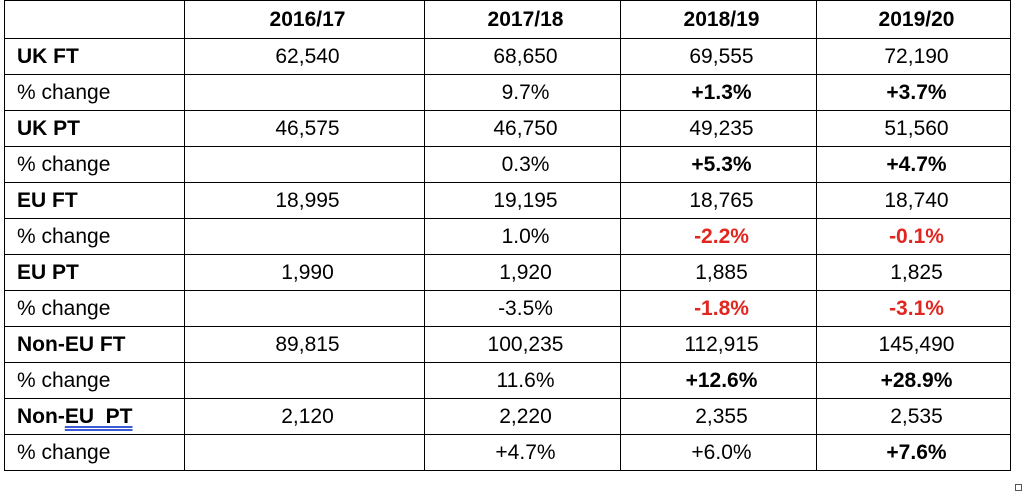  I want to click on table-cell: 1,825, so click(913, 272).